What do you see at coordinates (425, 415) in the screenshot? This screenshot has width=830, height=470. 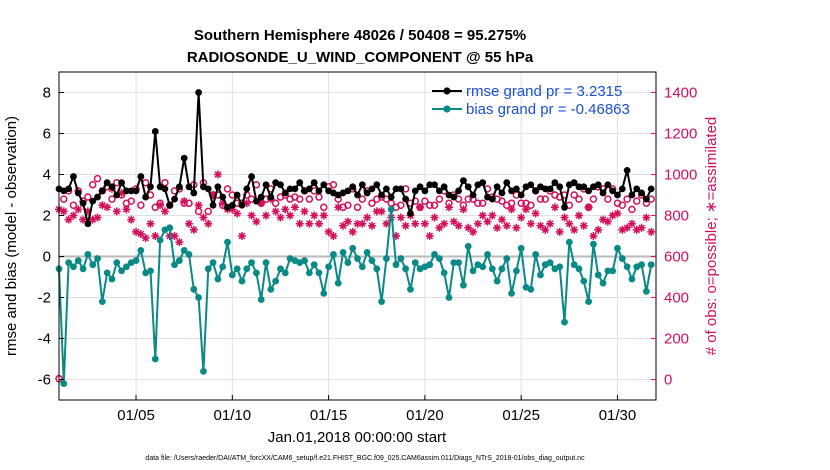 I see `x-tick-label: 01/20` at bounding box center [425, 415].